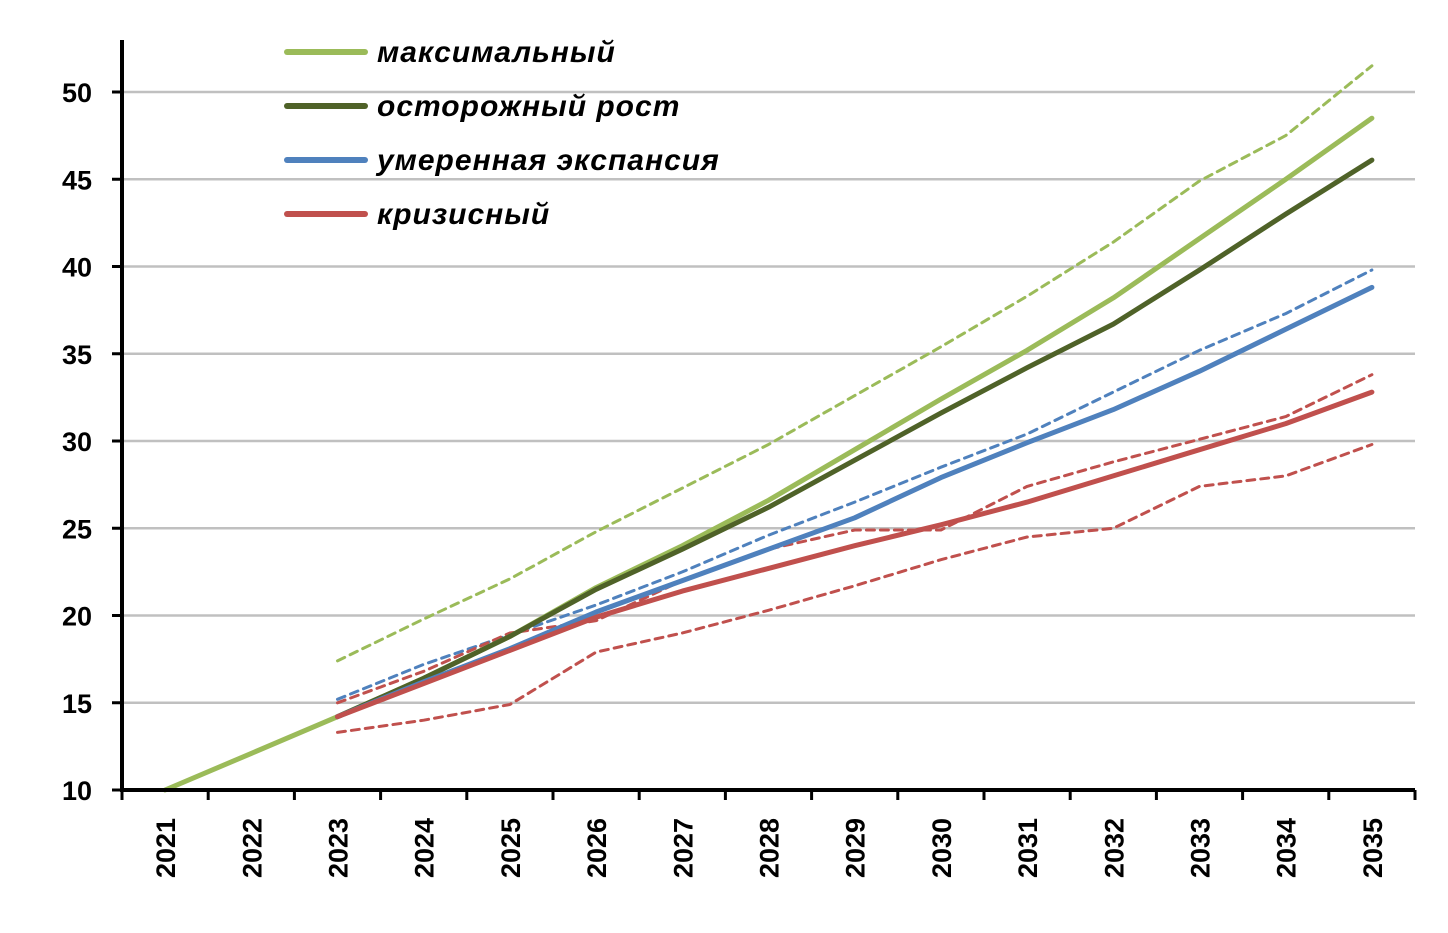  What do you see at coordinates (1287, 848) in the screenshot?
I see `x-tick-label: 2034` at bounding box center [1287, 848].